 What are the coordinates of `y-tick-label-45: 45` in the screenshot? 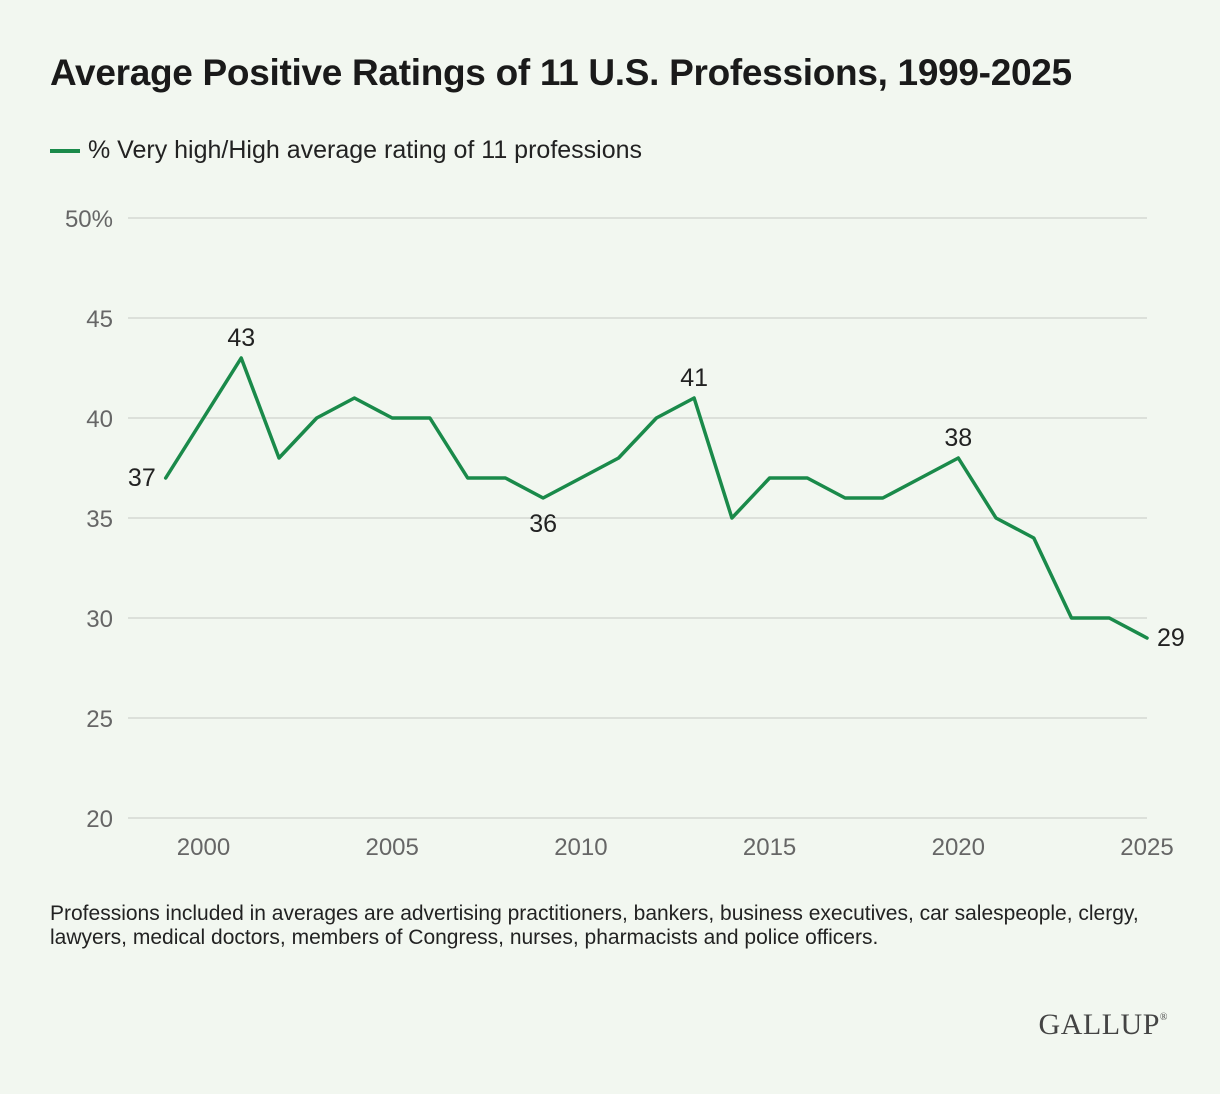 It's located at (99, 319).